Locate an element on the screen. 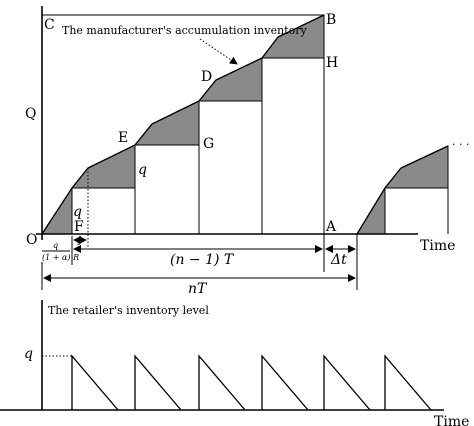 The image size is (474, 426). label-H: H is located at coordinates (332, 63).